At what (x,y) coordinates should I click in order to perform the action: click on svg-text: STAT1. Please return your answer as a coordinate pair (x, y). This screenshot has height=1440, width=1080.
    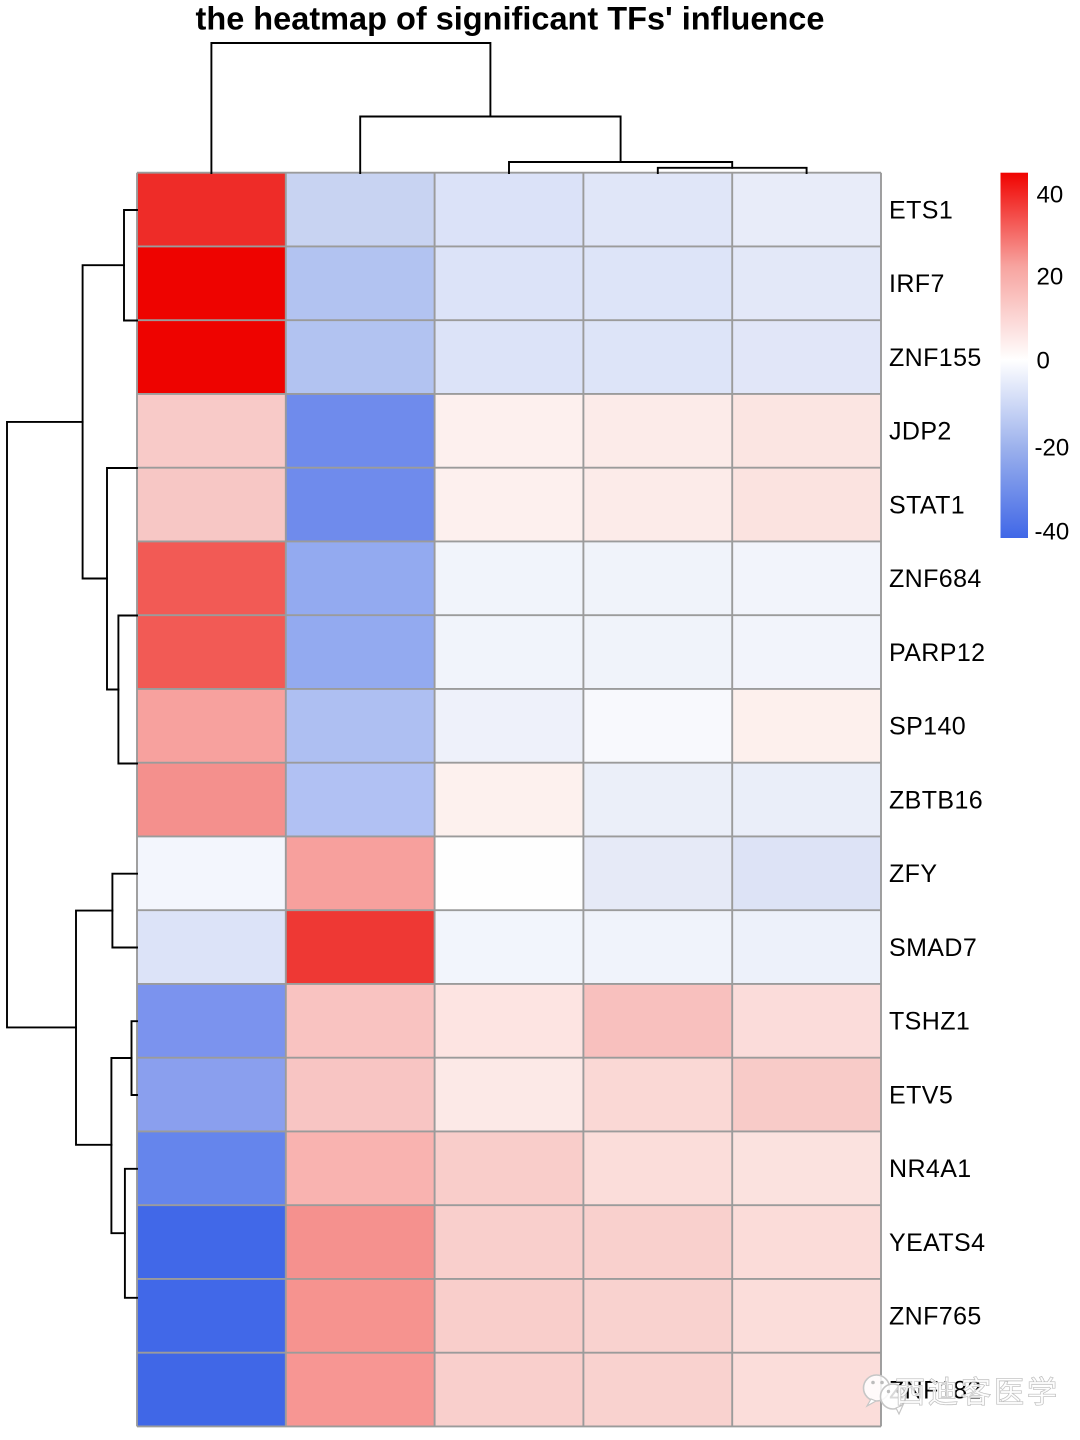
    Looking at the image, I should click on (927, 505).